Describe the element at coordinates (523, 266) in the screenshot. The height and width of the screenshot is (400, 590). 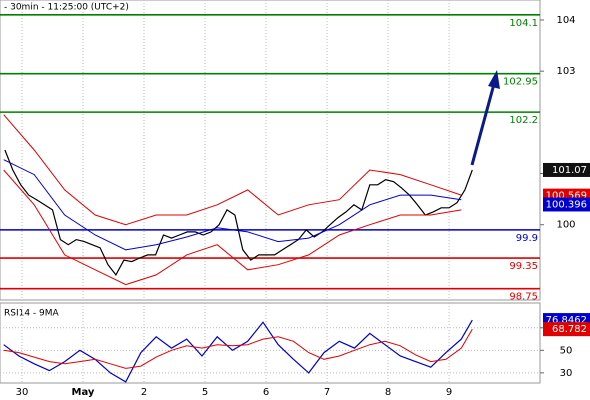
I see `level-label: 99.35` at that location.